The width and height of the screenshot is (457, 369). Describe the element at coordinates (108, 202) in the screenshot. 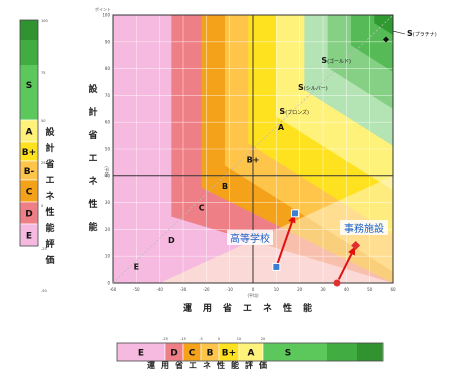

I see `y-tick-label: 30` at that location.